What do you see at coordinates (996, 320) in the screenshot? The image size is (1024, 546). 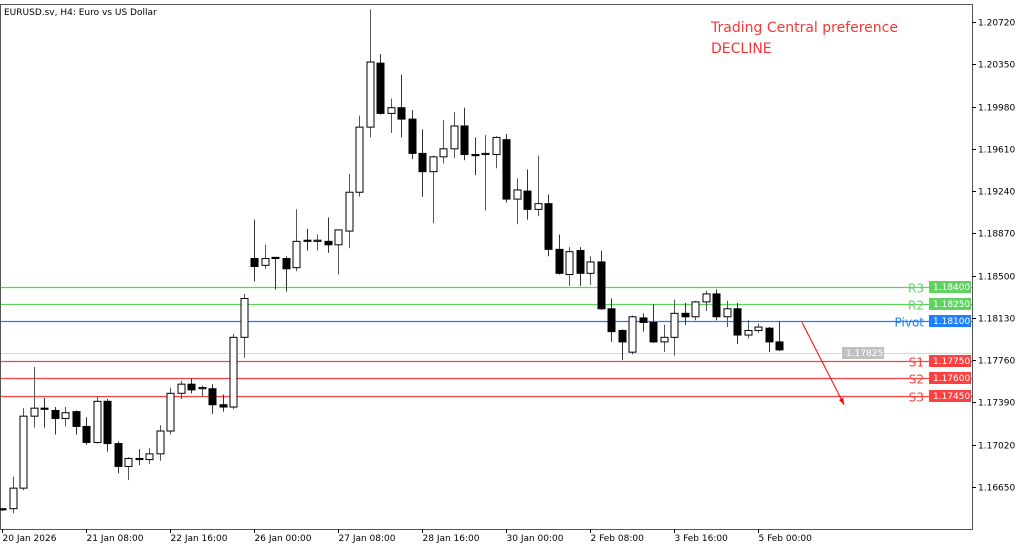 I see `y-tick-label: 1.18130` at bounding box center [996, 320].